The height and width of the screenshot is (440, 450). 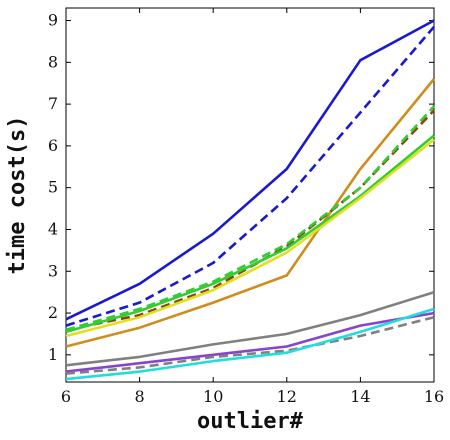 I want to click on x-tick-label: 8, so click(x=140, y=396).